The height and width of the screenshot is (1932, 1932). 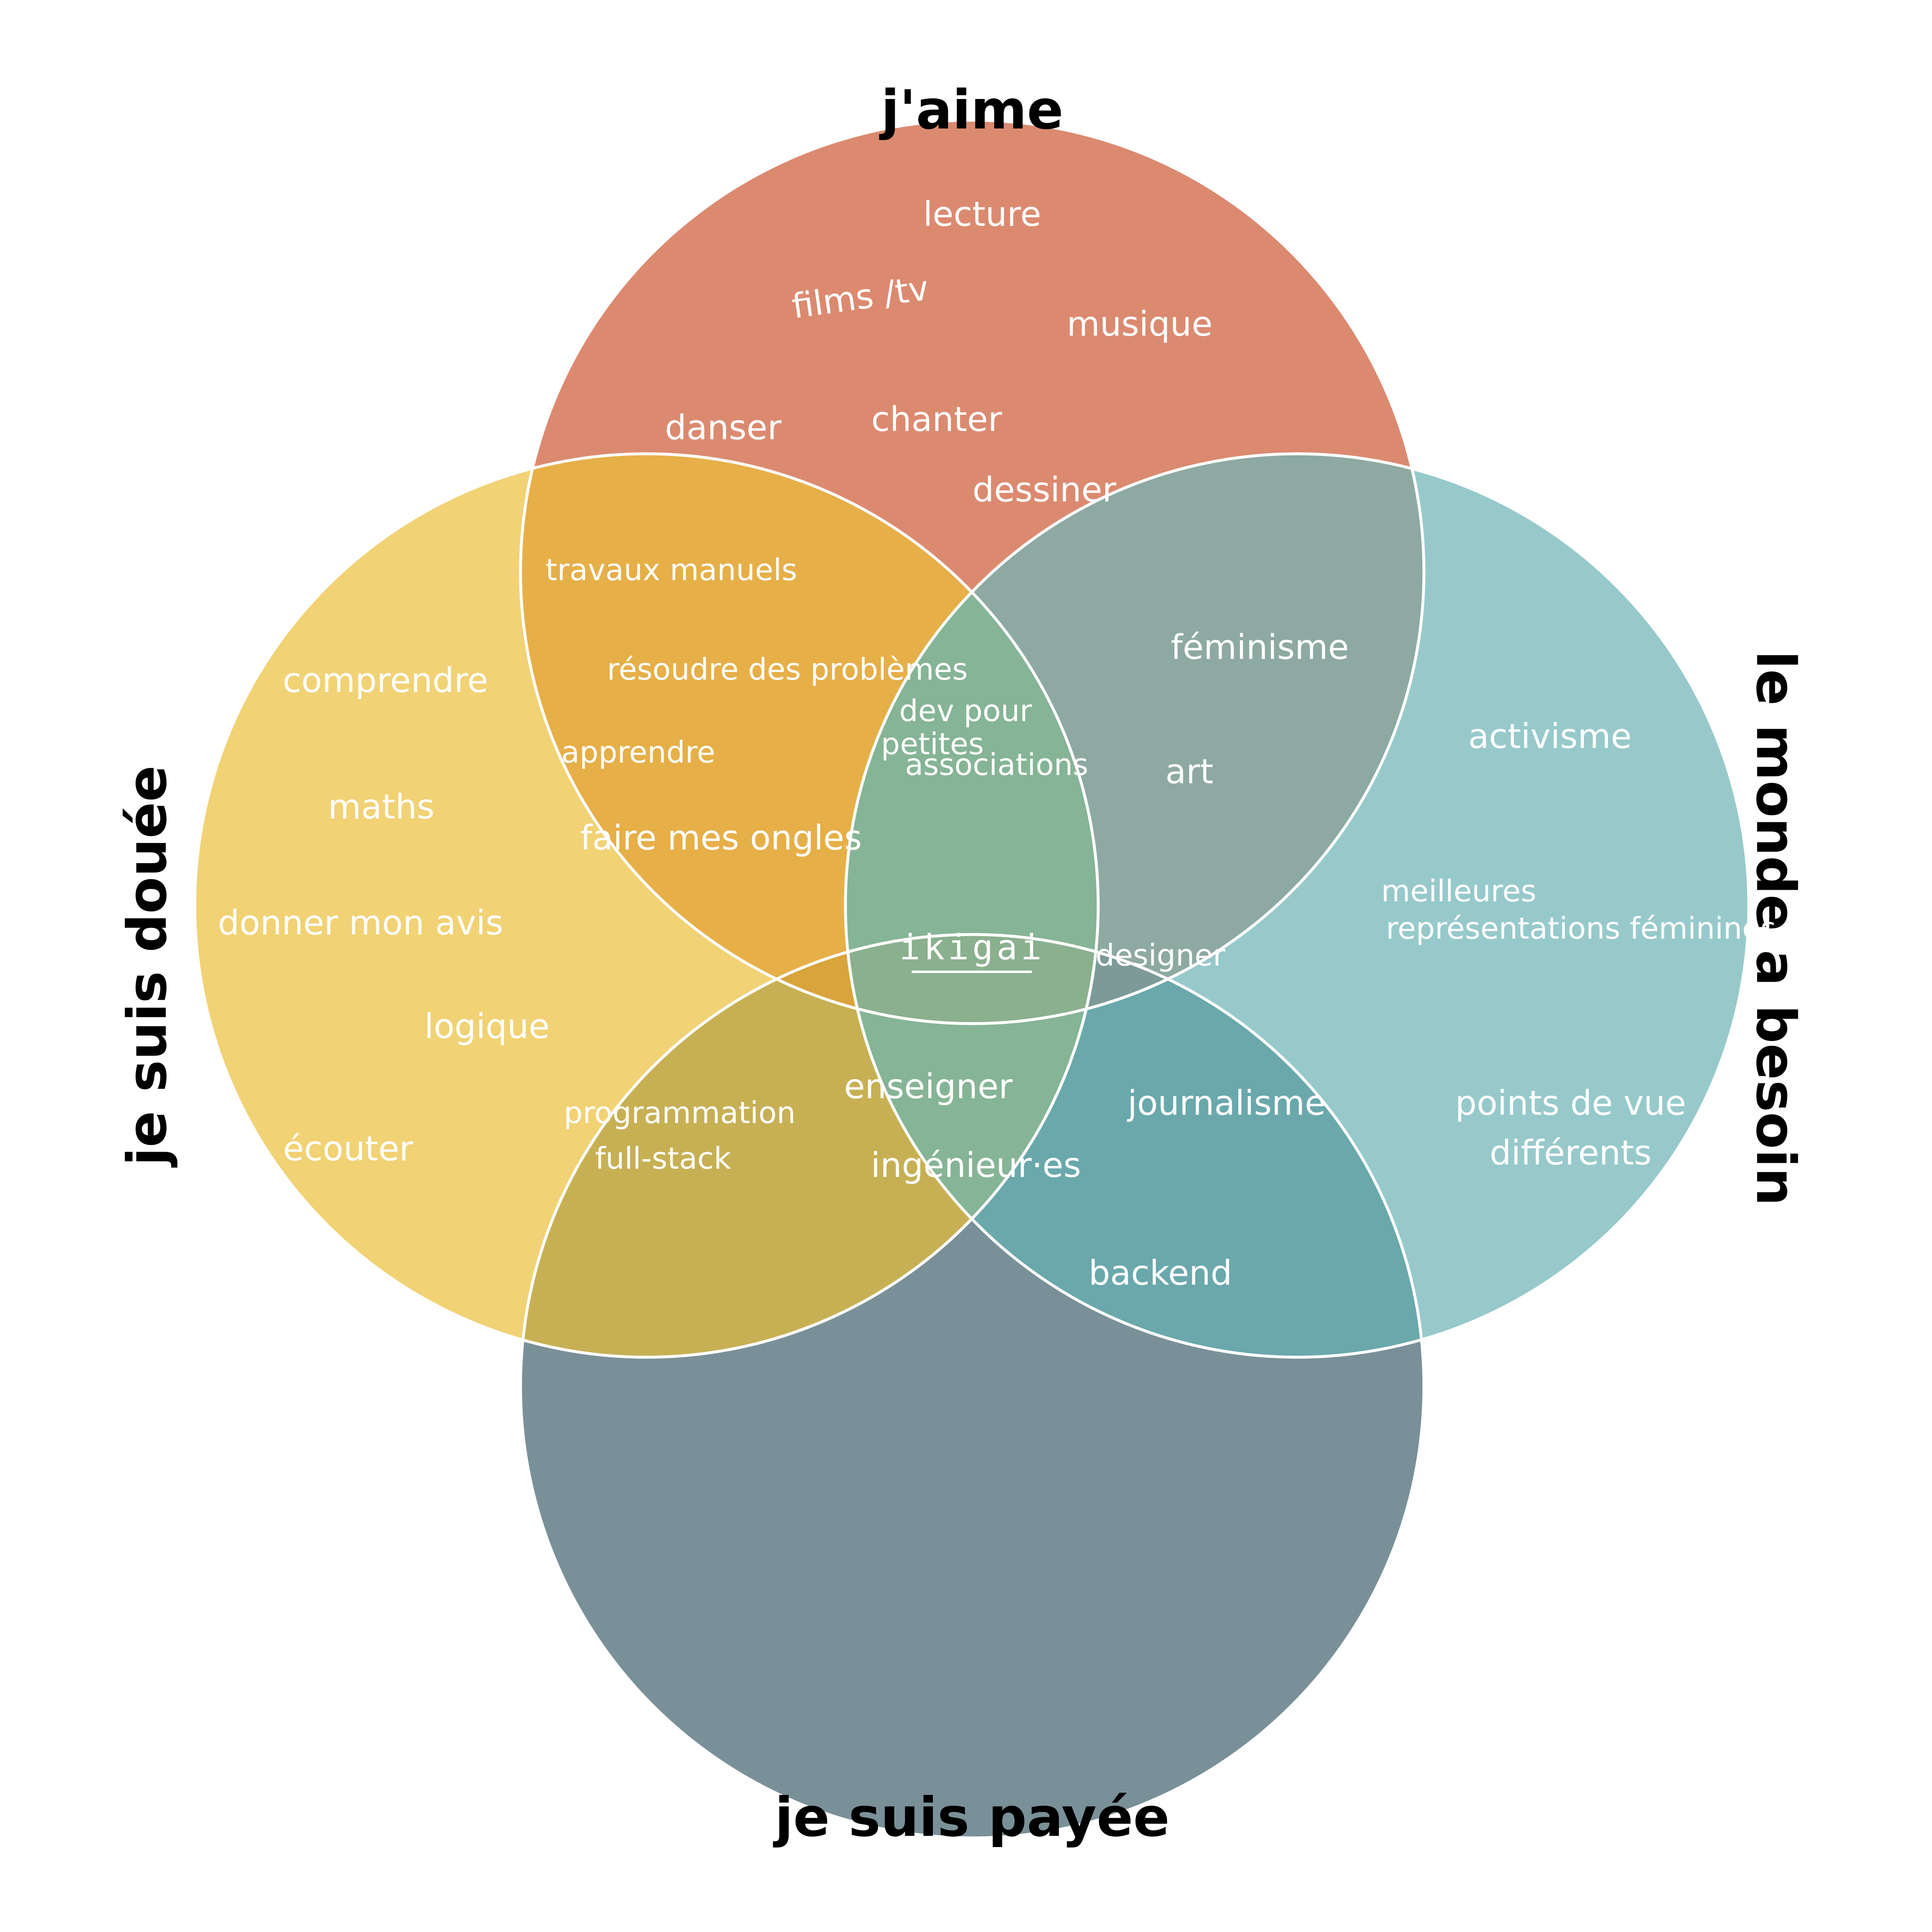 What do you see at coordinates (1226, 1103) in the screenshot?
I see `item-journalisme: journalisme` at bounding box center [1226, 1103].